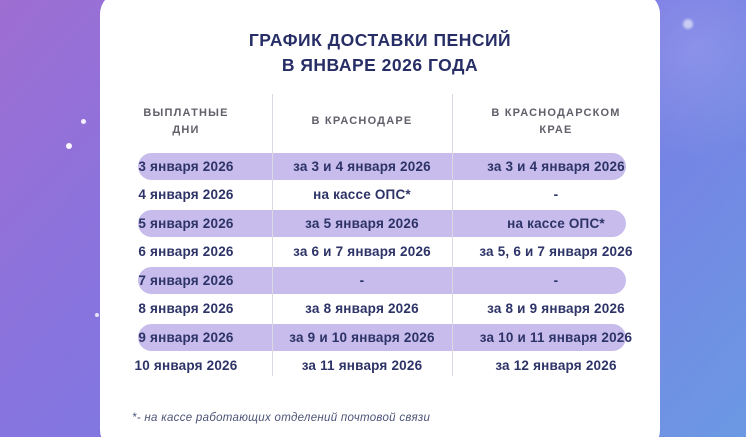 This screenshot has height=437, width=746. I want to click on table-cell: 3 января 2026, so click(186, 166).